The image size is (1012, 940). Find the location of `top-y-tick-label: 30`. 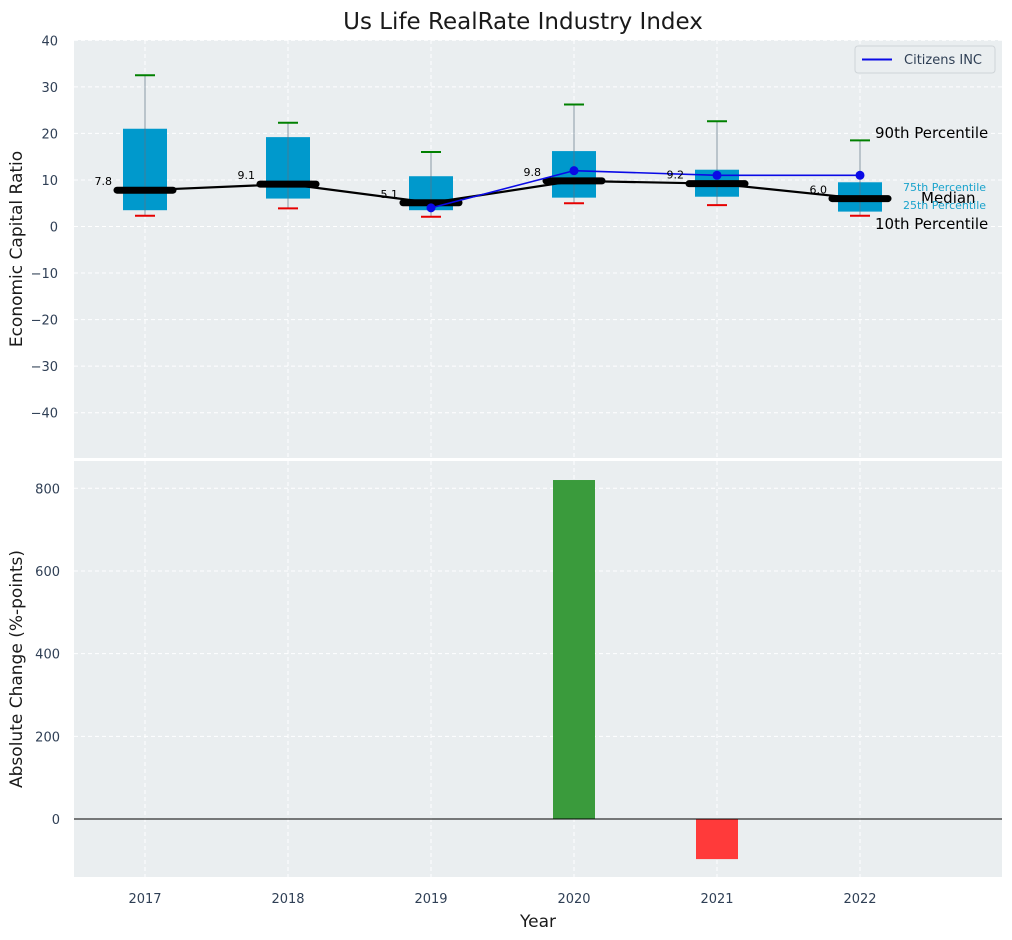

top-y-tick-label: 30 is located at coordinates (49, 88).